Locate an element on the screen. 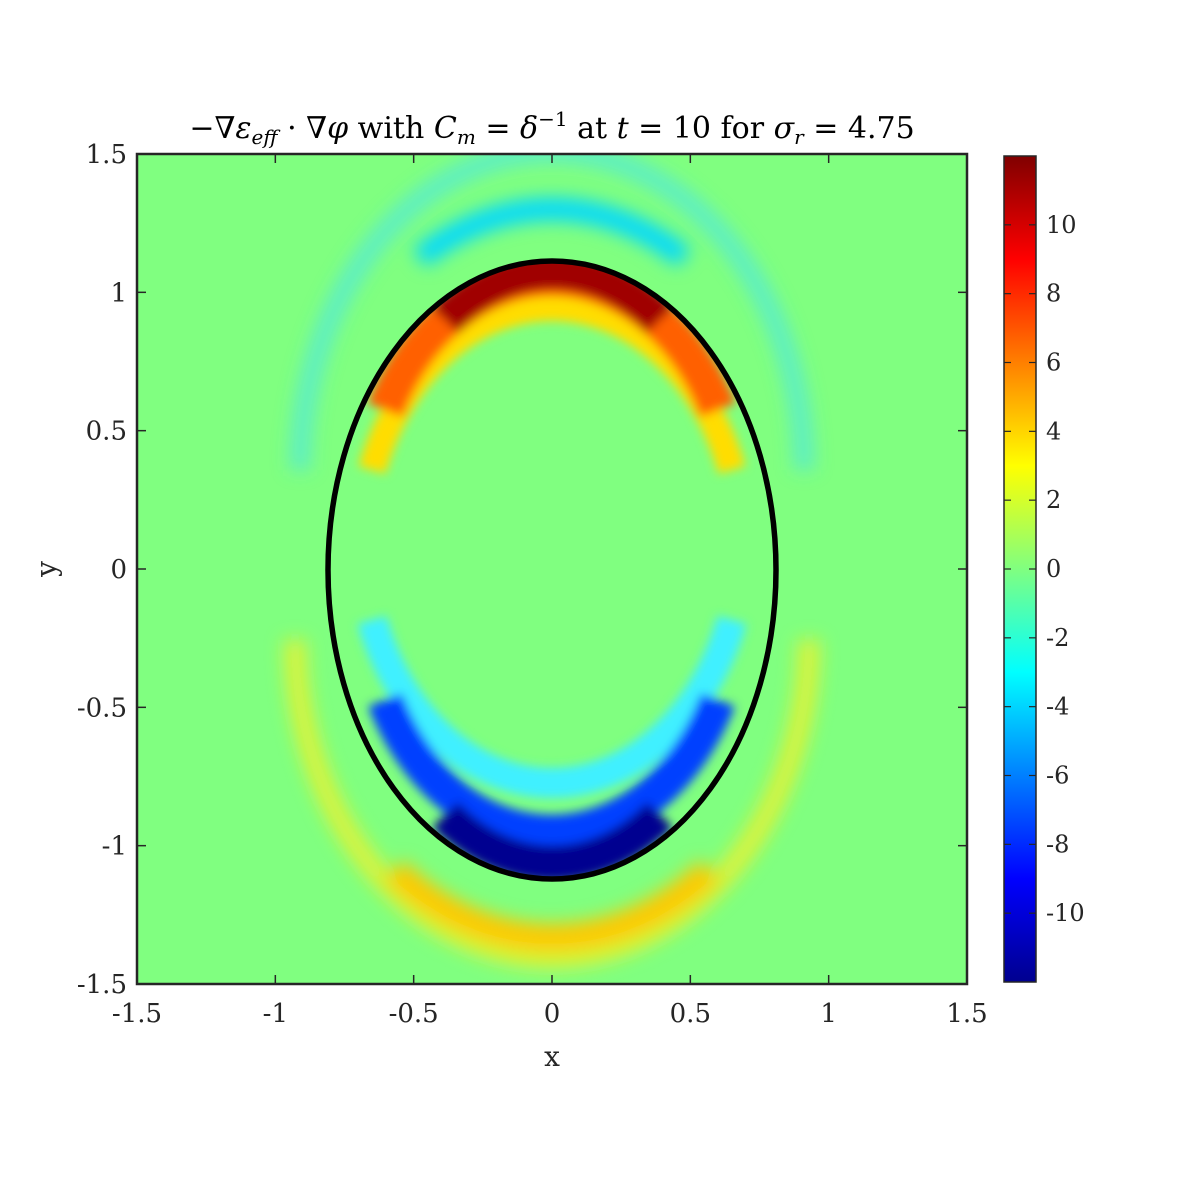  x-tick-label: 1.5 is located at coordinates (966, 1014).